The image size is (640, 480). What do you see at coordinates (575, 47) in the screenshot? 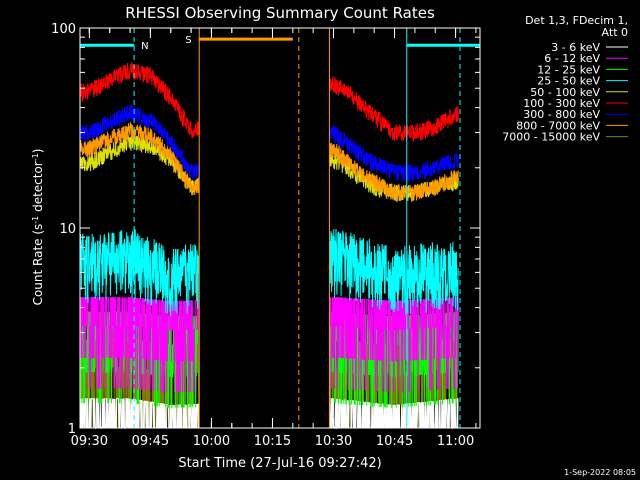
I see `legend-label-1: 3 - 6 keV` at bounding box center [575, 47].